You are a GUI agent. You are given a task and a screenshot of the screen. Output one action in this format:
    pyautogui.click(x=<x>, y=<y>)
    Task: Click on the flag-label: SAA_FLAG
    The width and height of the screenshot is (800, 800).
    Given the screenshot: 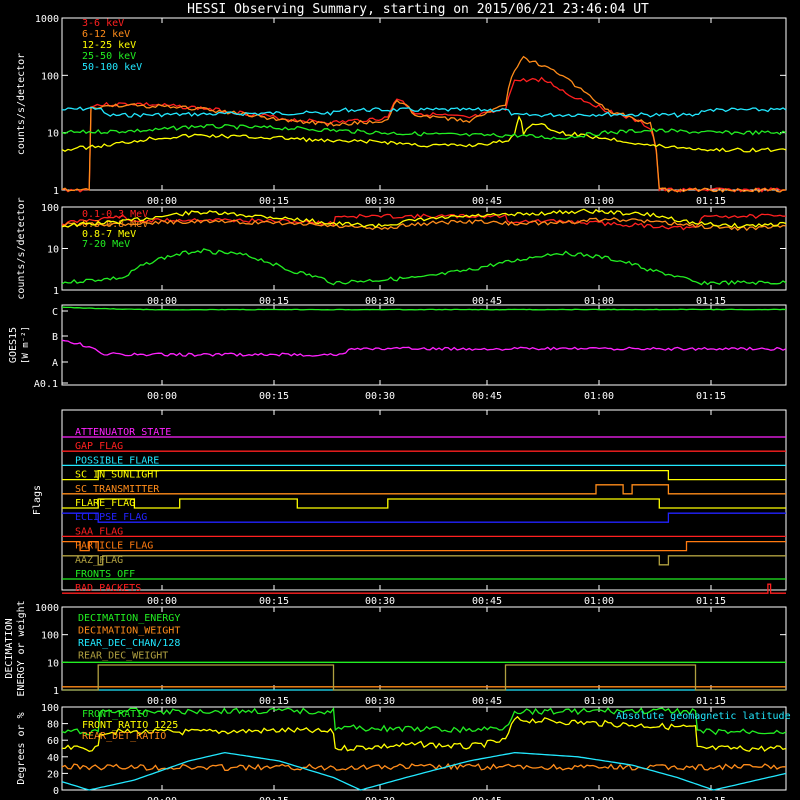 What is the action you would take?
    pyautogui.click(x=99, y=531)
    